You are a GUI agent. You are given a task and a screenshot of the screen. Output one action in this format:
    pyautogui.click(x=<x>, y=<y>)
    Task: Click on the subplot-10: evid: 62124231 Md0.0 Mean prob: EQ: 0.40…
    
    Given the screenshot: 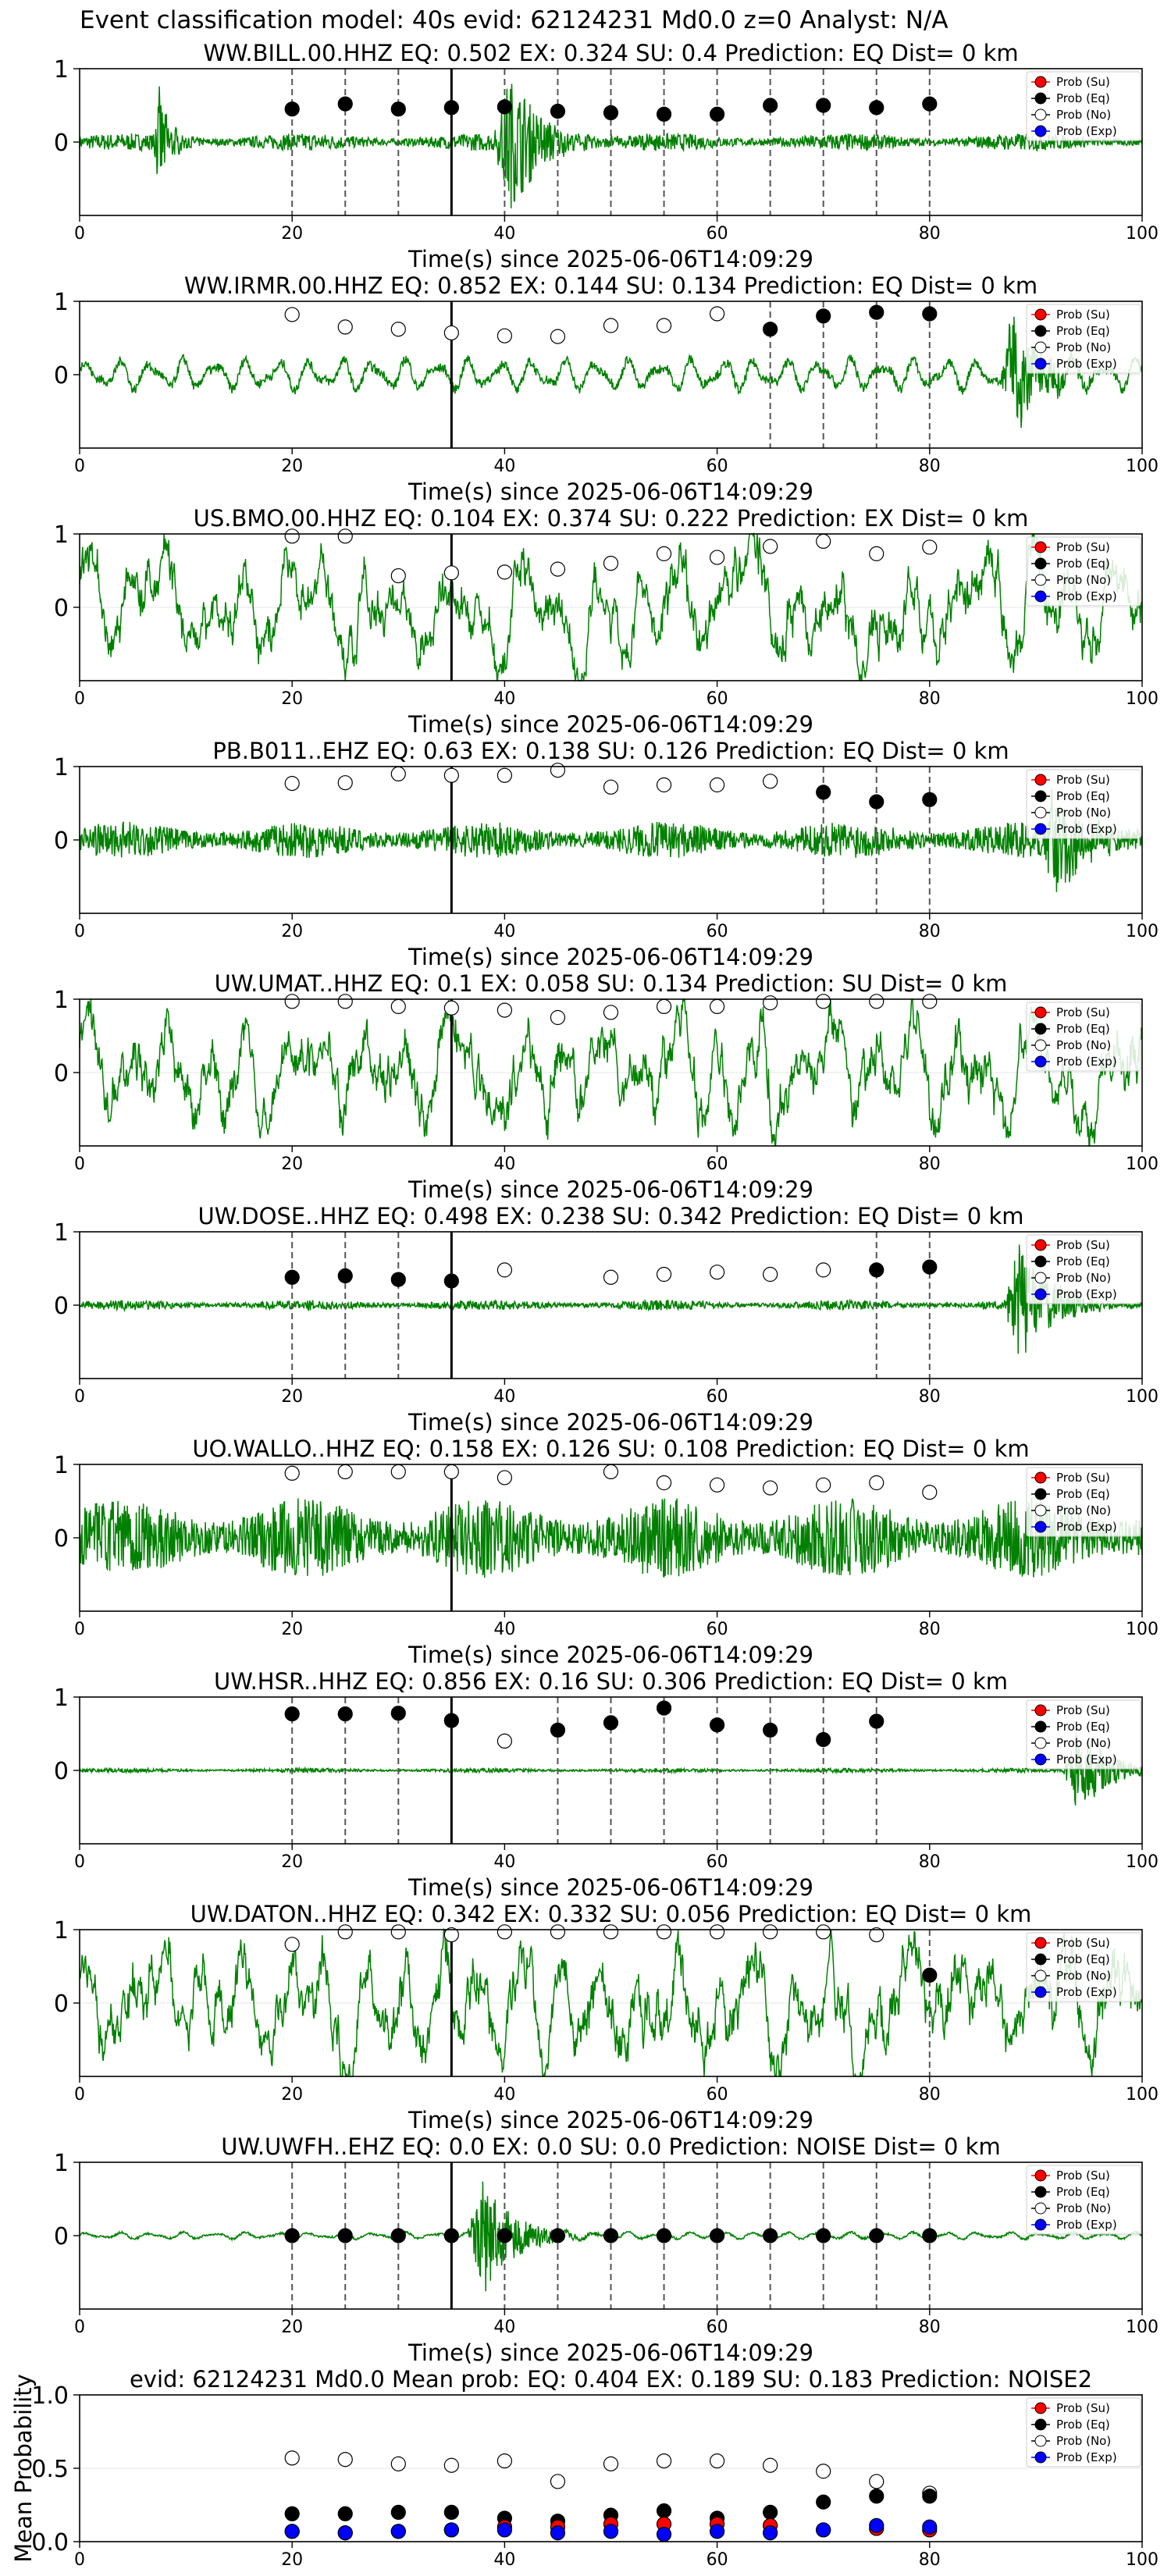 What is the action you would take?
    pyautogui.click(x=584, y=2468)
    